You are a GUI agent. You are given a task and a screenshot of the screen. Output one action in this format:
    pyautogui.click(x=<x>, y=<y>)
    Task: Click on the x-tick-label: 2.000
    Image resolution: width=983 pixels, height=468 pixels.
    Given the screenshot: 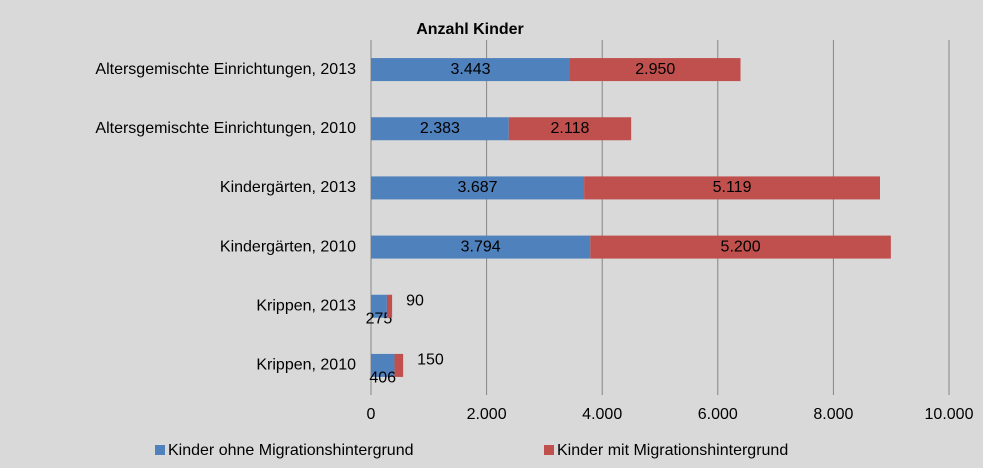 What is the action you would take?
    pyautogui.click(x=487, y=414)
    